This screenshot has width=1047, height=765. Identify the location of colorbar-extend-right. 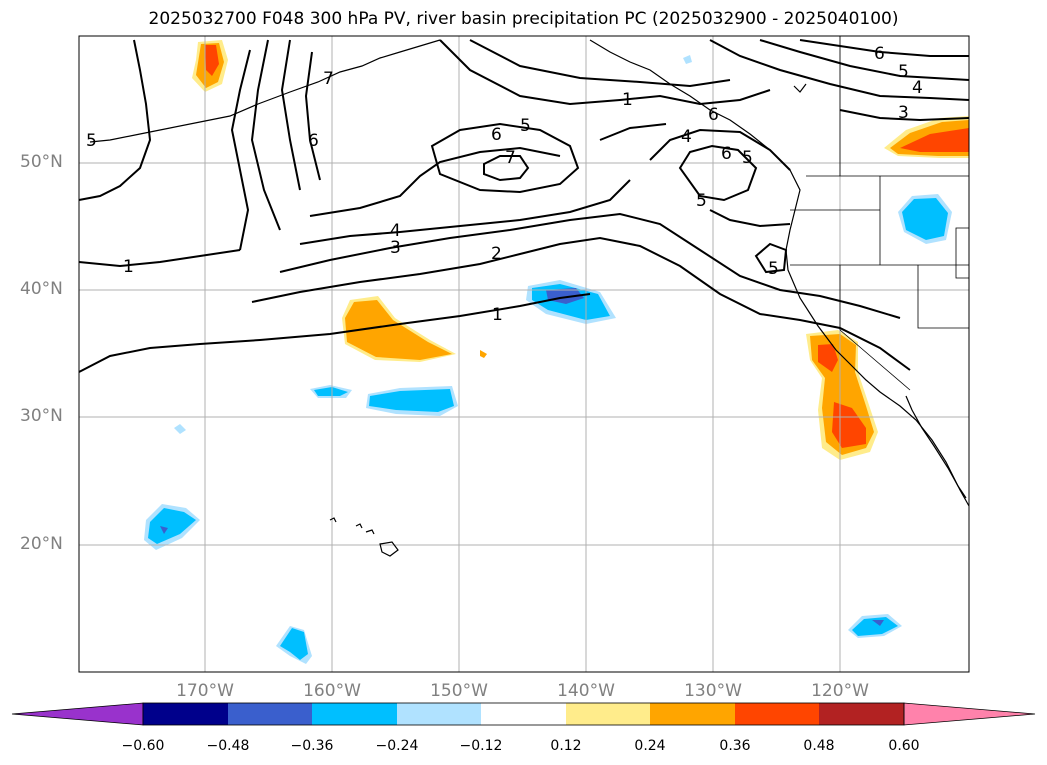
(969, 714).